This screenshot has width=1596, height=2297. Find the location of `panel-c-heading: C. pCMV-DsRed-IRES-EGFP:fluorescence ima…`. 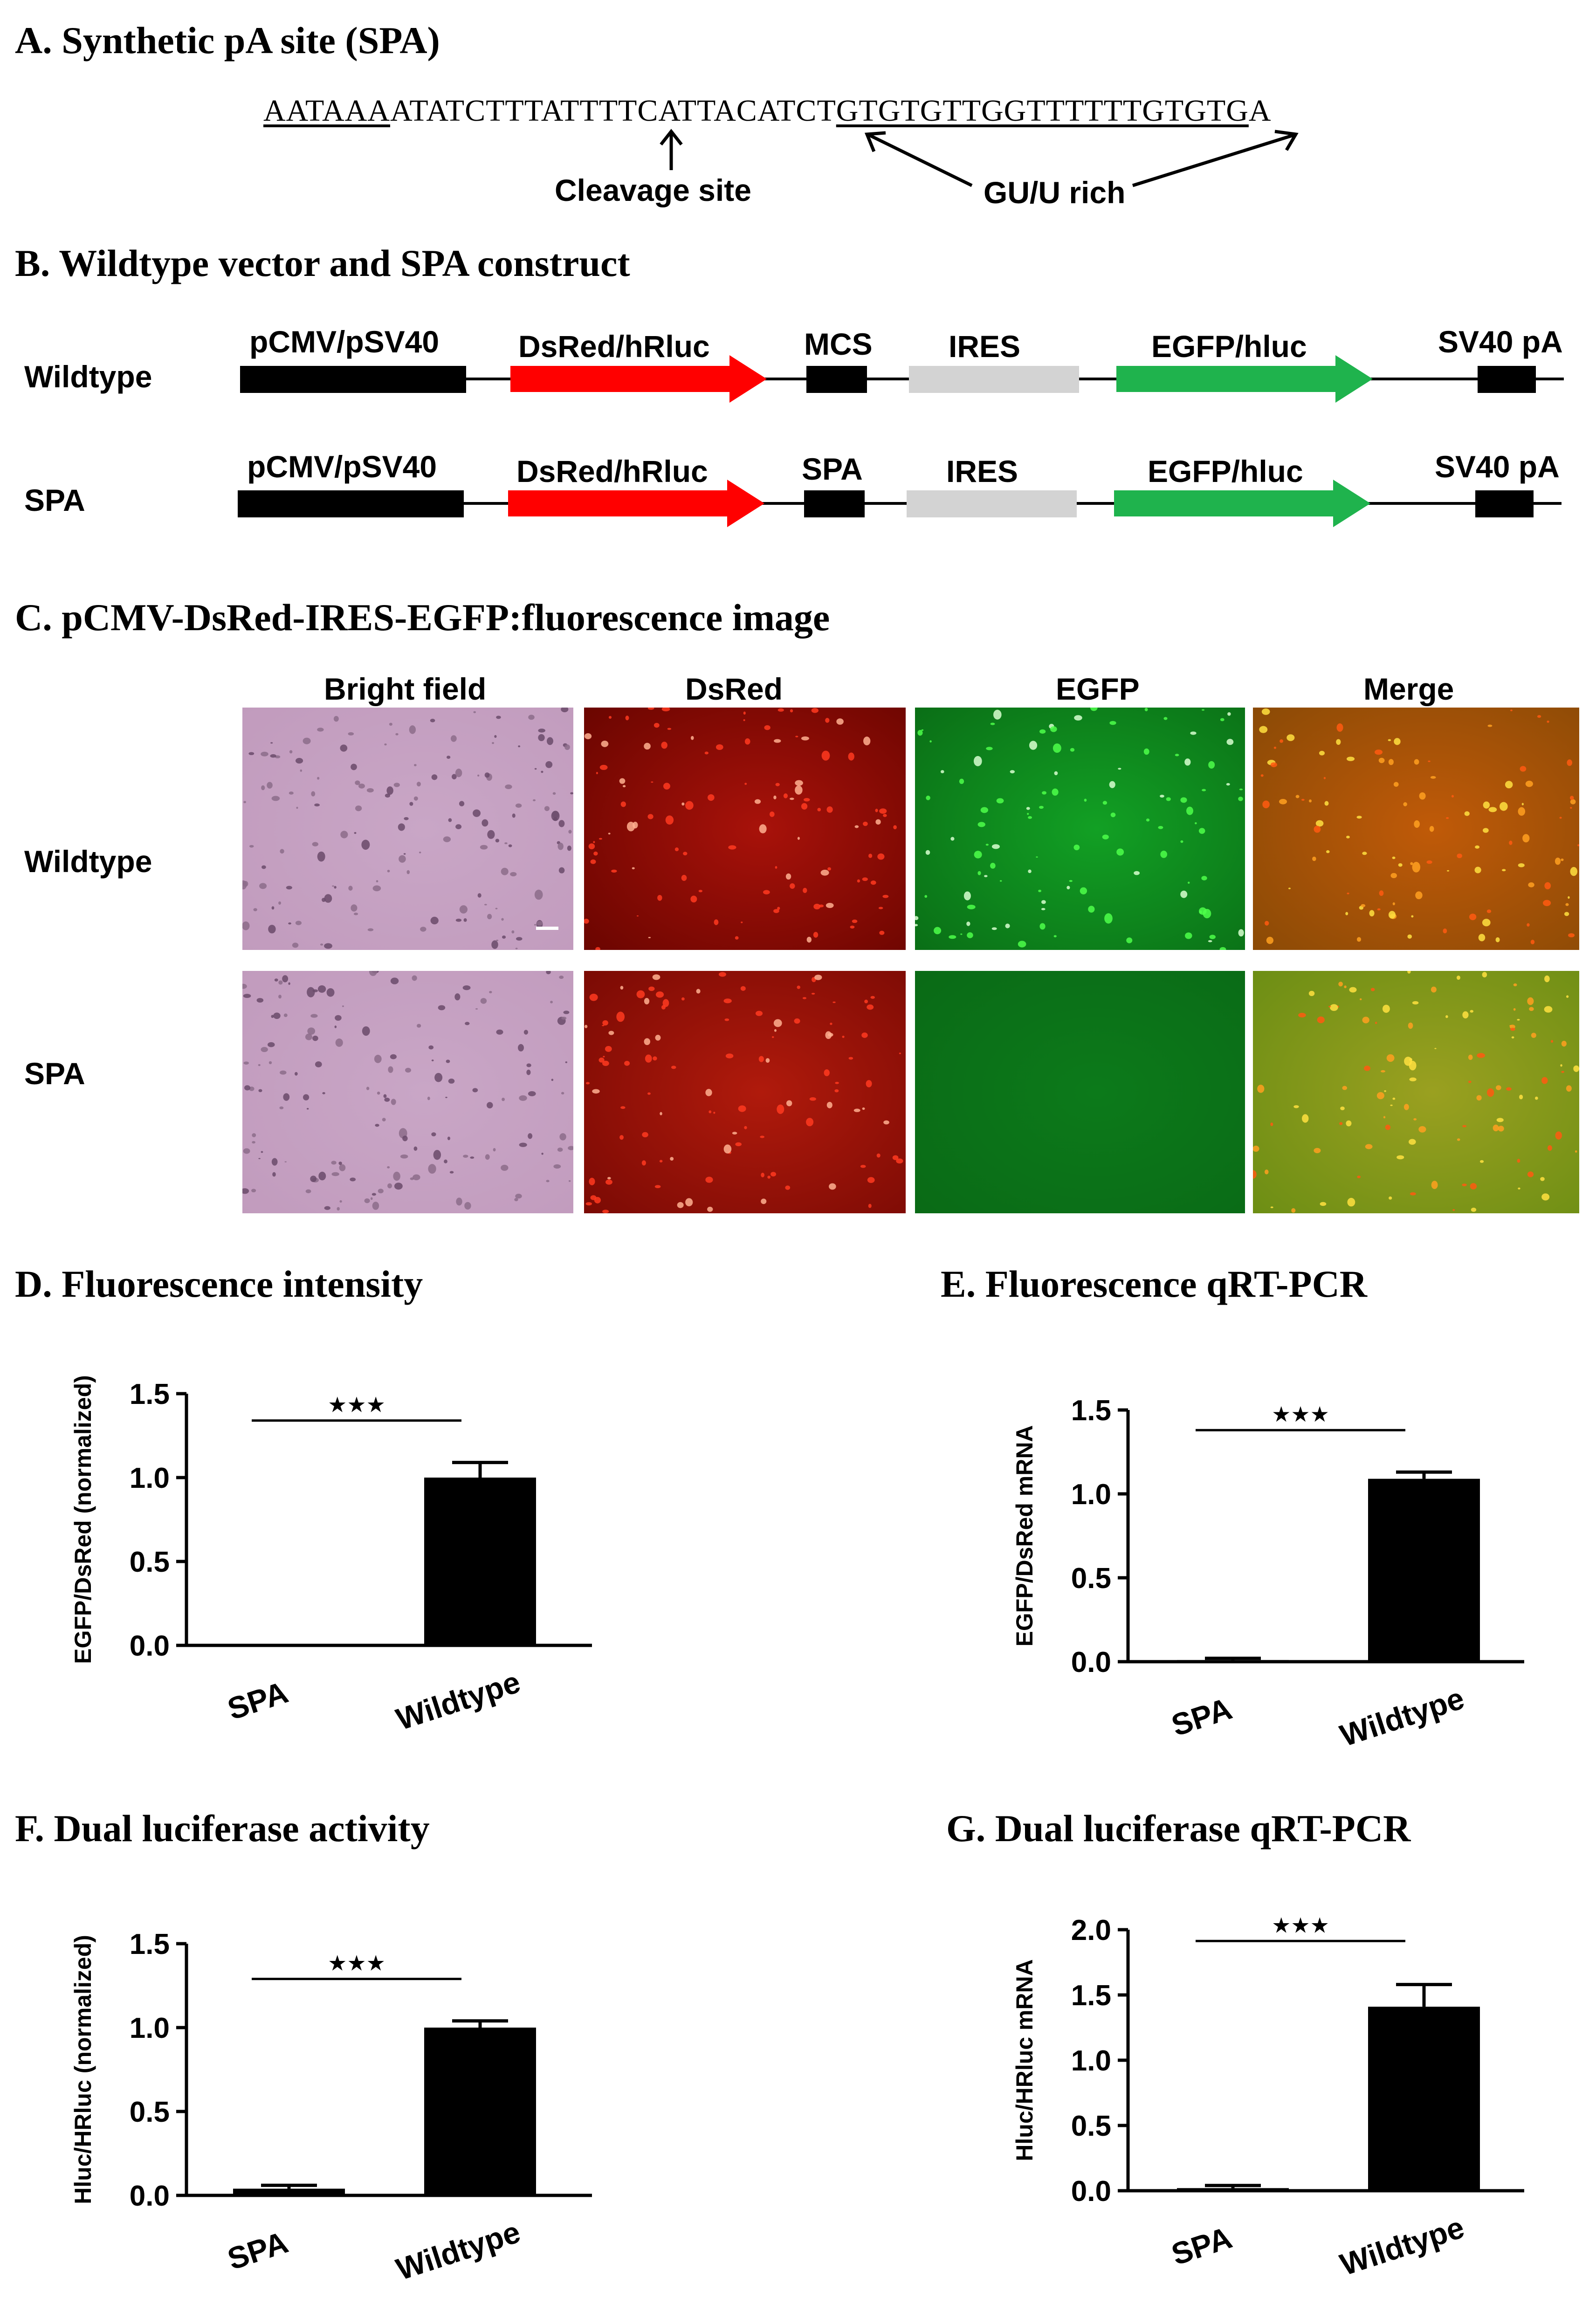

panel-c-heading: C. pCMV-DsRed-IRES-EGFP:fluorescence ima… is located at coordinates (422, 617).